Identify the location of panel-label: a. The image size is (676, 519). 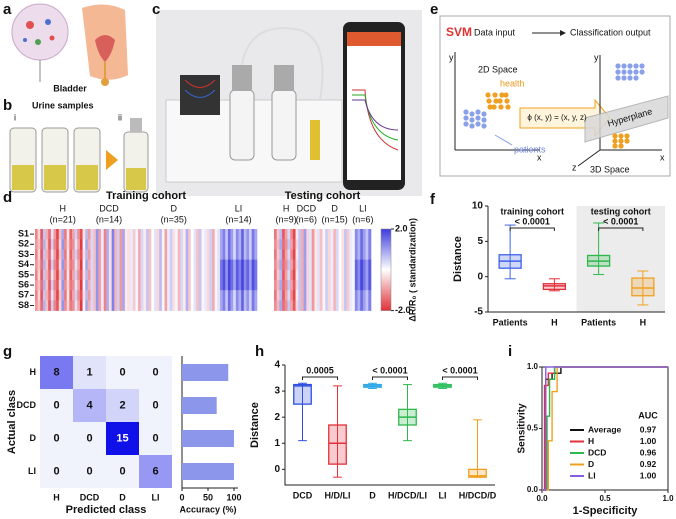
(7, 9).